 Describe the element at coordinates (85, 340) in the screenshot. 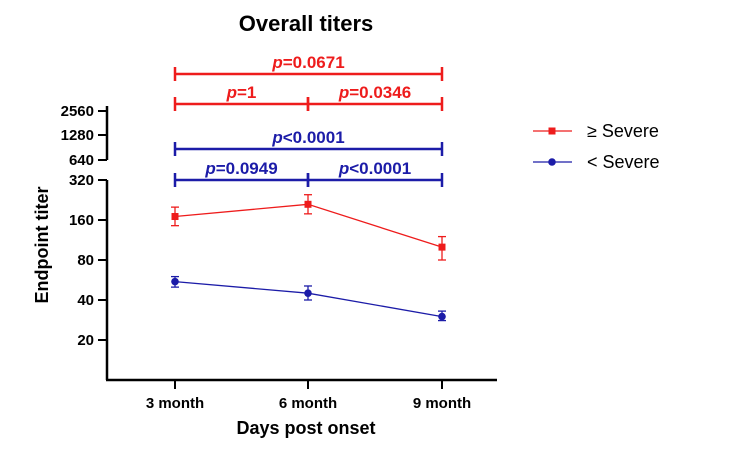

I see `y-tick-label: 20` at that location.